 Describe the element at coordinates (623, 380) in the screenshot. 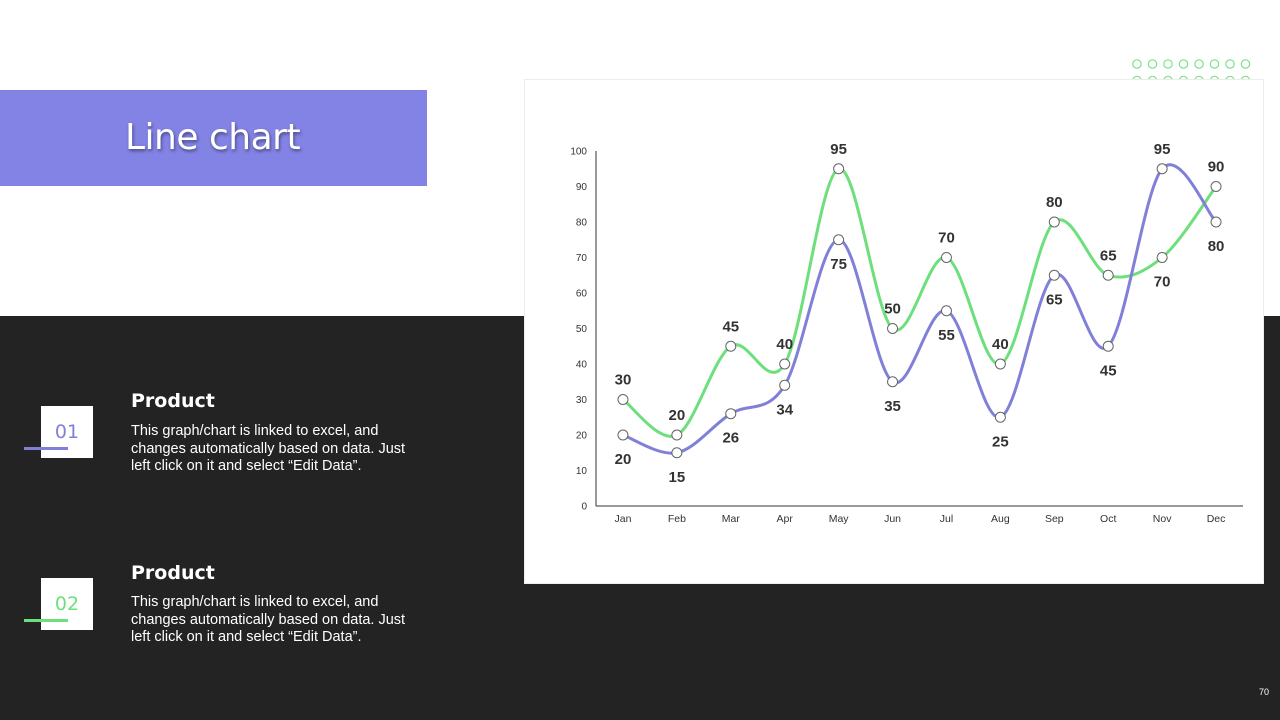

I see `data-label: 30` at that location.